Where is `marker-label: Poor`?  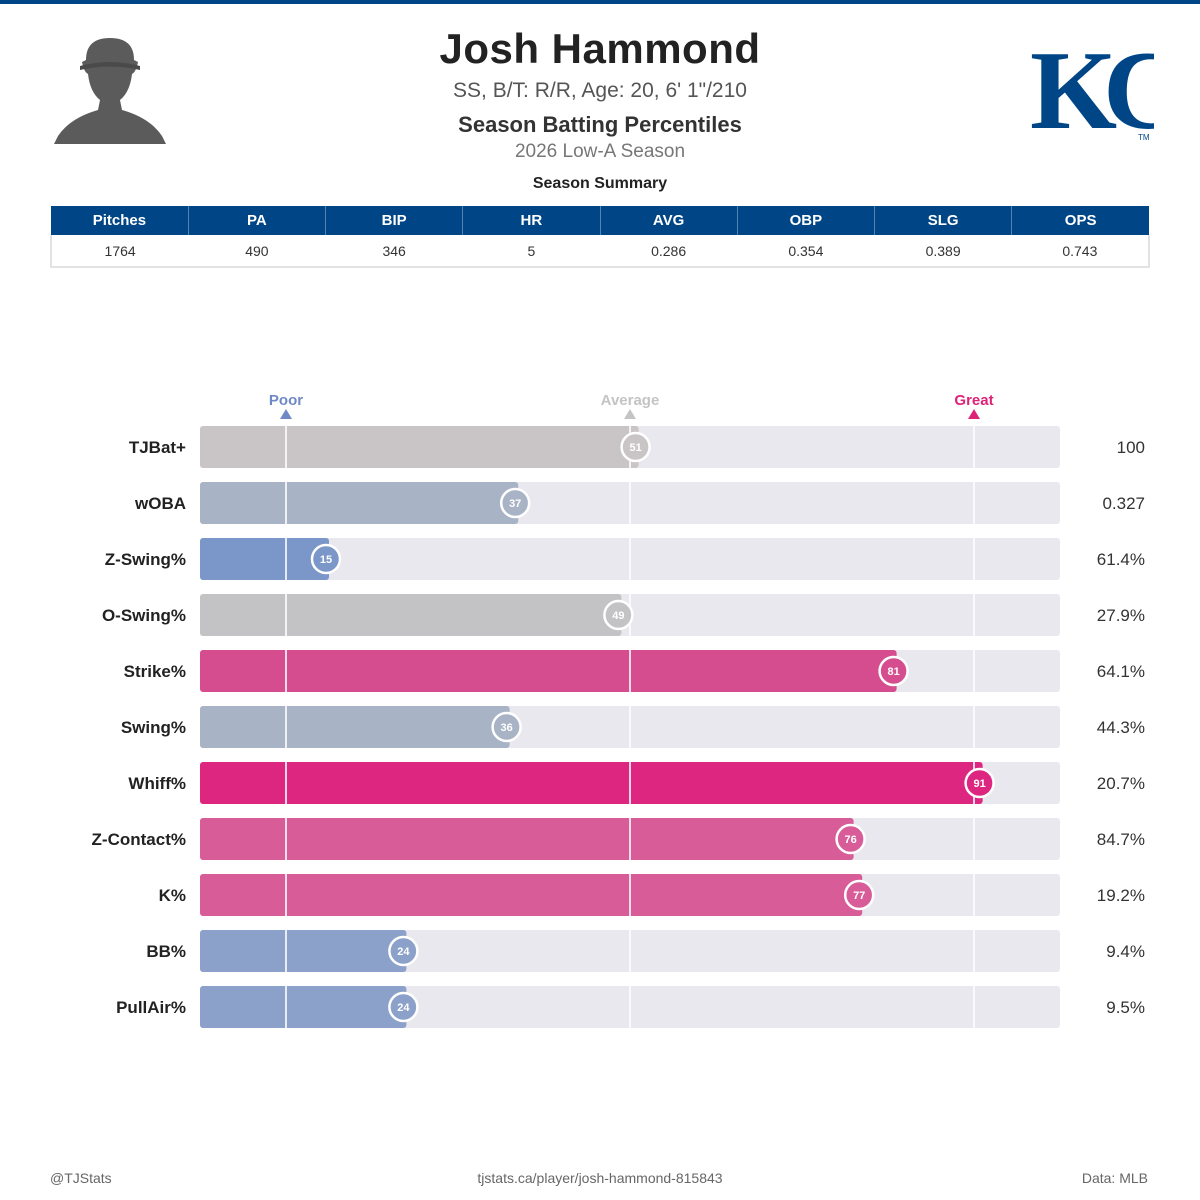 marker-label: Poor is located at coordinates (286, 400).